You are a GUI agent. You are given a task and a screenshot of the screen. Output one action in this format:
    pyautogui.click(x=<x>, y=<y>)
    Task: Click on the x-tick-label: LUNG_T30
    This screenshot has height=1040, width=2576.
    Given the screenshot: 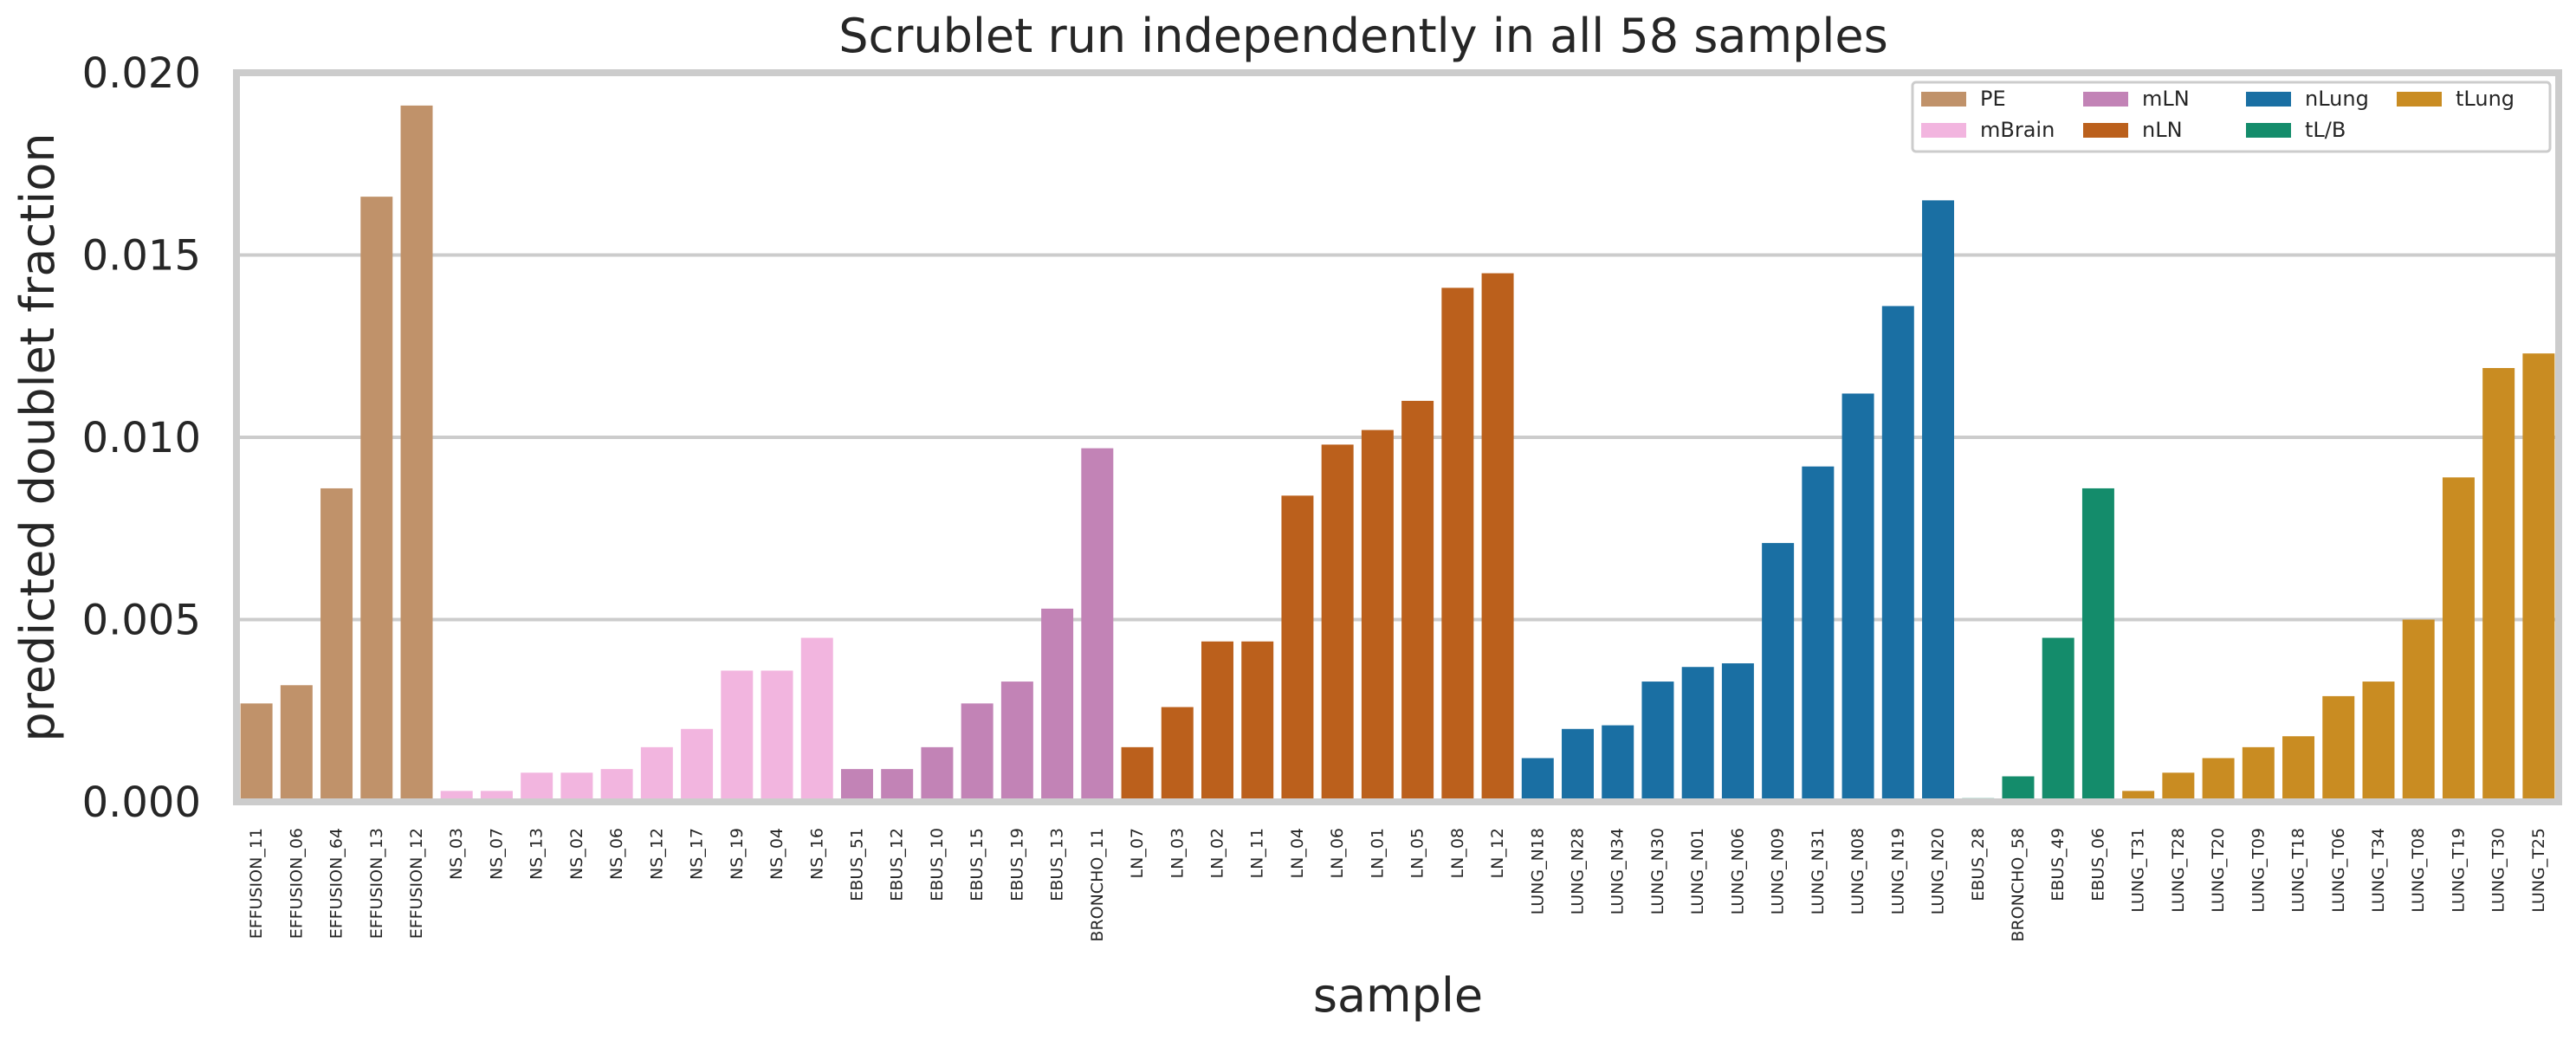 What is the action you would take?
    pyautogui.click(x=2498, y=870)
    